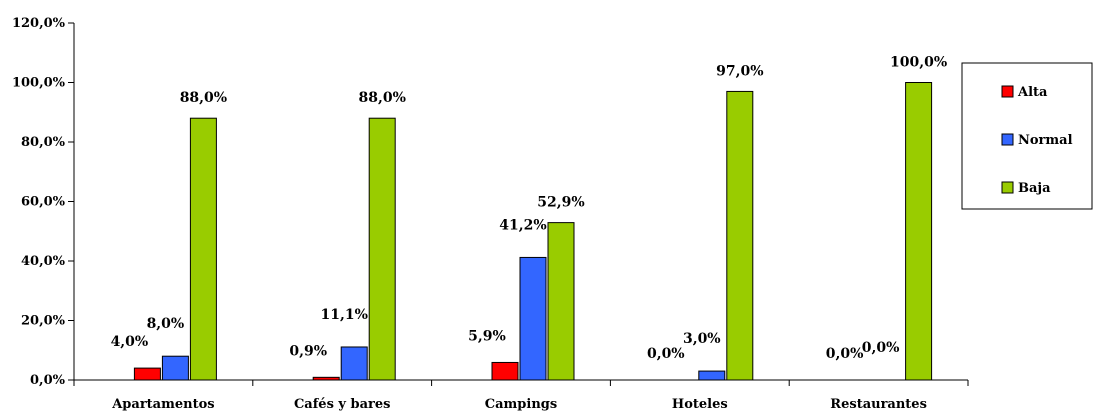 The width and height of the screenshot is (1101, 414). Describe the element at coordinates (162, 404) in the screenshot. I see `x-tick-label: Apartamentos` at that location.